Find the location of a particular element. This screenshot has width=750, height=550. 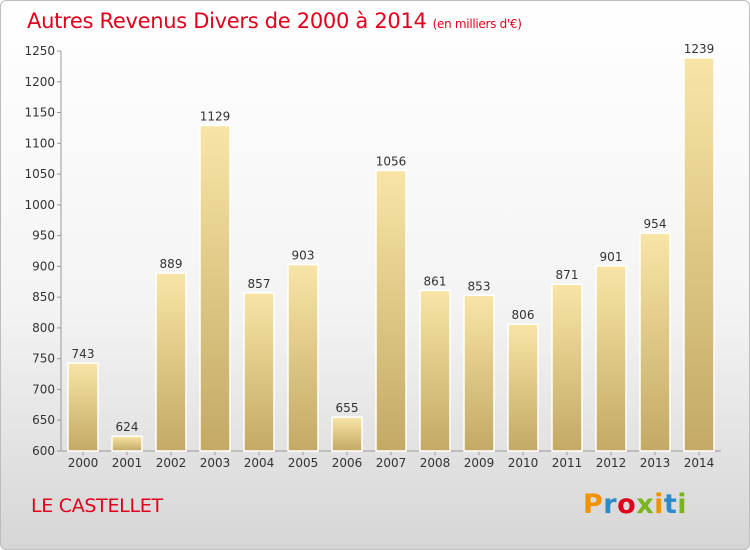

y-tick-label: 1250 is located at coordinates (39, 51).